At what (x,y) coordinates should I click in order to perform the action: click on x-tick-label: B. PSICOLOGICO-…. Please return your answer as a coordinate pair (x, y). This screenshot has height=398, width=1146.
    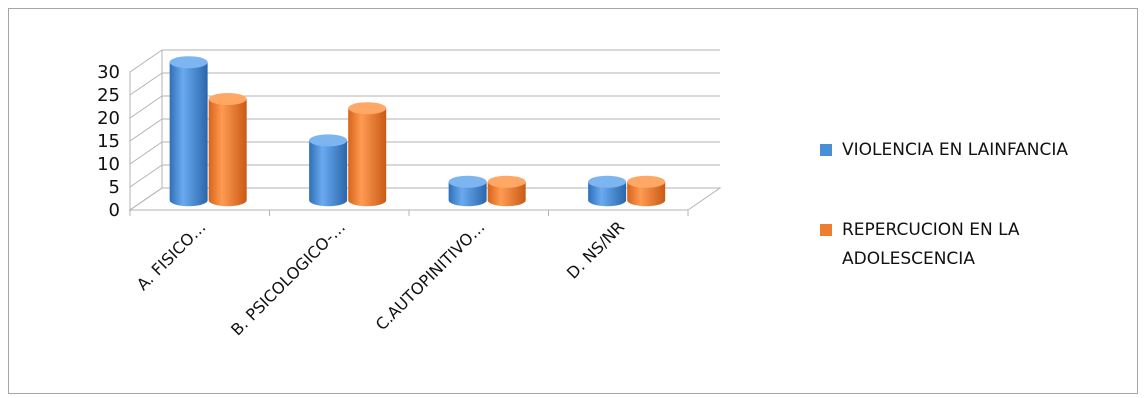
    Looking at the image, I should click on (288, 278).